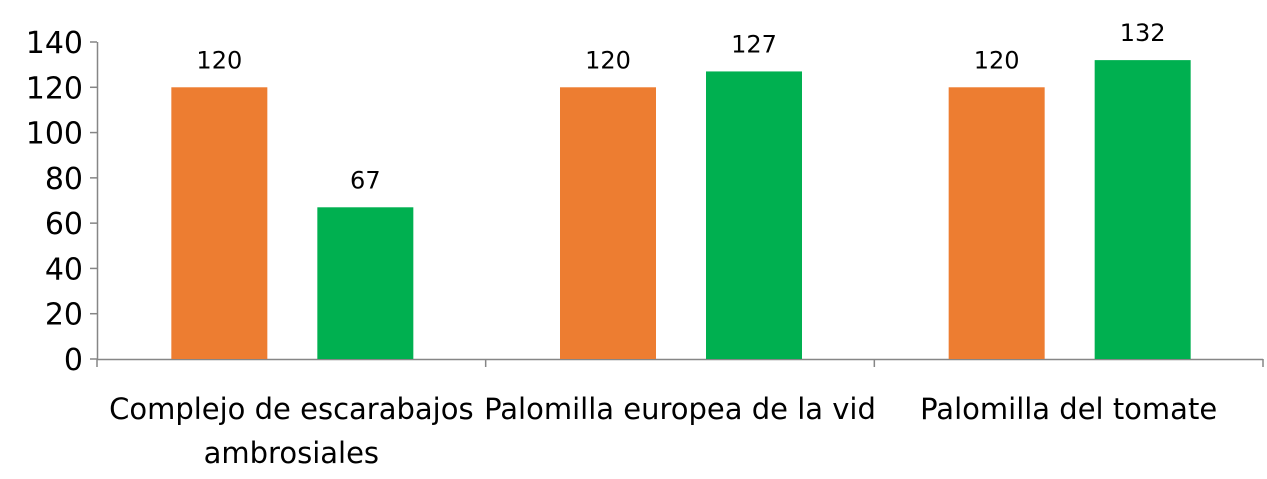 Image resolution: width=1267 pixels, height=479 pixels. What do you see at coordinates (54, 88) in the screenshot?
I see `y-tick-label: 120` at bounding box center [54, 88].